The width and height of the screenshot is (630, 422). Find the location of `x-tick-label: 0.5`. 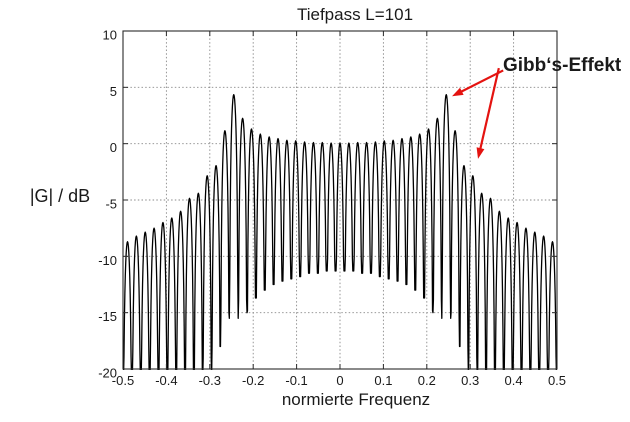

x-tick-label: 0.5 is located at coordinates (557, 380).